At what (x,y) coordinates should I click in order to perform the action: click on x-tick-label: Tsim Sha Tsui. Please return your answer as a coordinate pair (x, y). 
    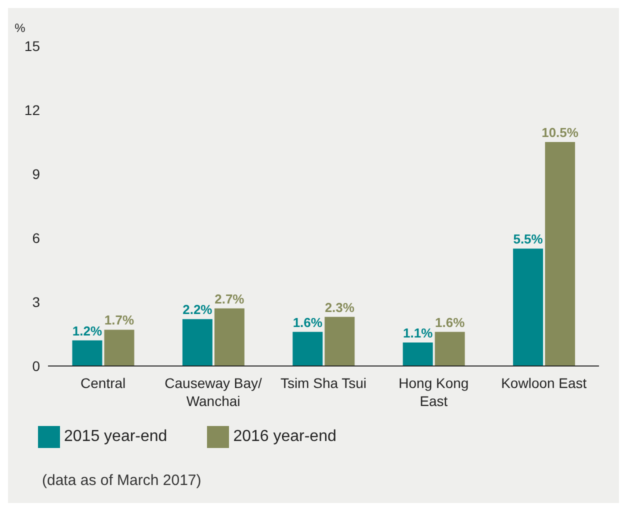
    Looking at the image, I should click on (323, 383).